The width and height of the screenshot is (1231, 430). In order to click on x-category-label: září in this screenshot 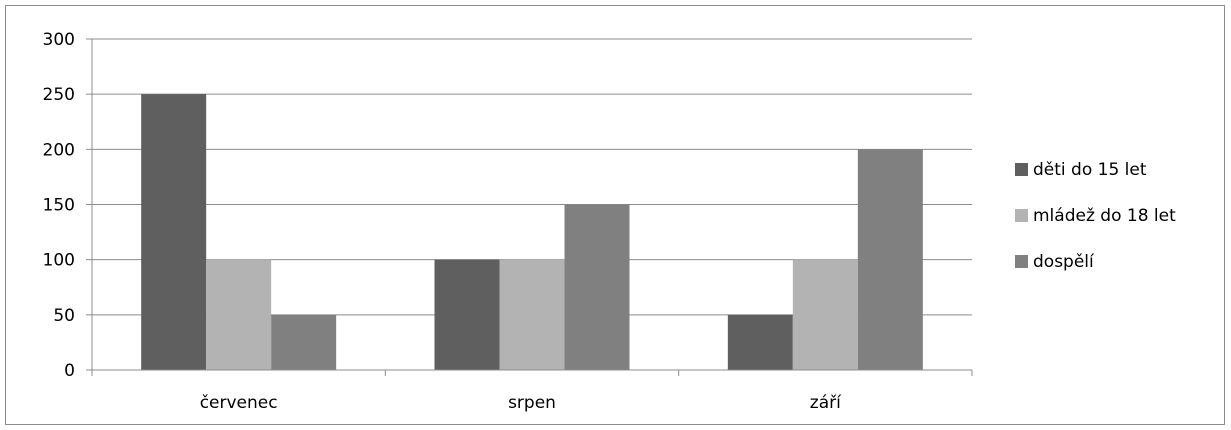, I will do `click(826, 403)`.